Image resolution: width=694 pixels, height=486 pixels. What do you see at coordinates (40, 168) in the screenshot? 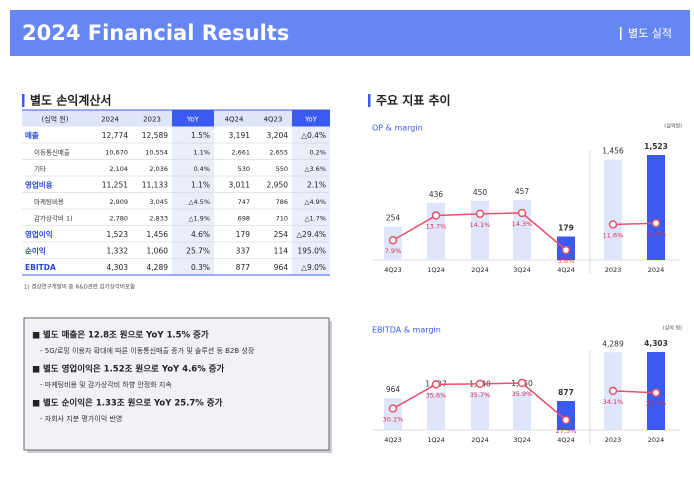
I see `row-label: 기타` at bounding box center [40, 168].